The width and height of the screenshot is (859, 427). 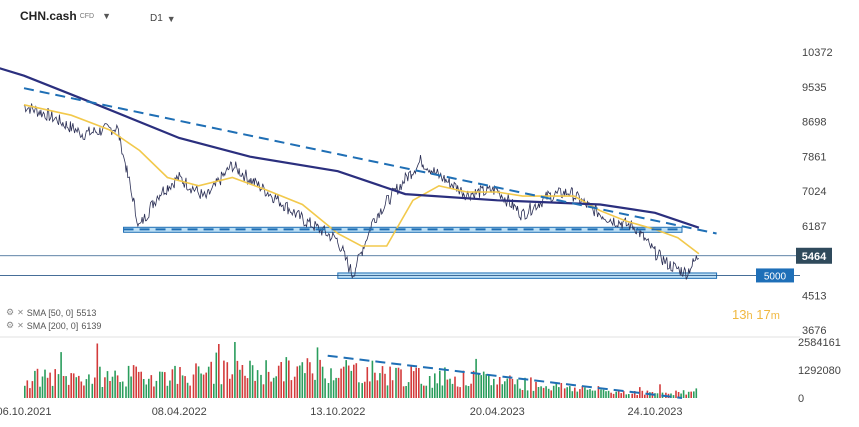 What do you see at coordinates (817, 53) in the screenshot?
I see `y-tick-label: 10372` at bounding box center [817, 53].